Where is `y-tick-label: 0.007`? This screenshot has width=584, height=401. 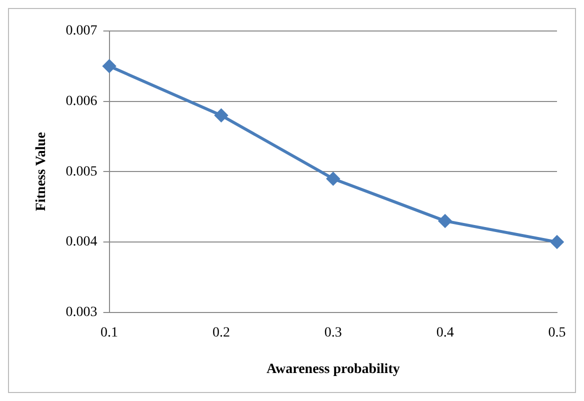 y-tick-label: 0.007 is located at coordinates (82, 31).